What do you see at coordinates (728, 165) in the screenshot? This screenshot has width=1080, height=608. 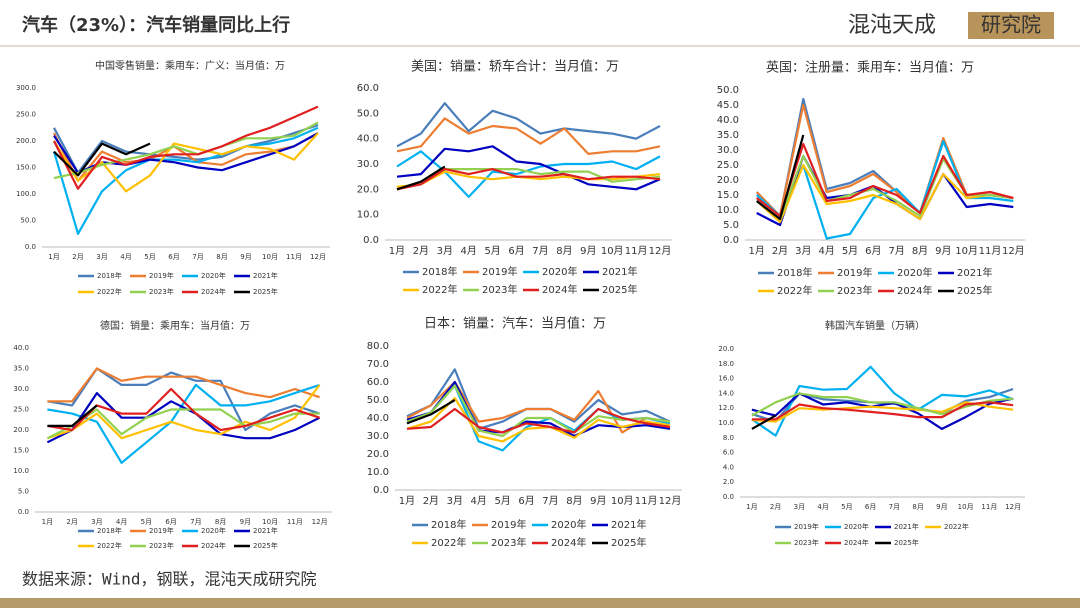 I see `y-tick-label: 25.0` at bounding box center [728, 165].